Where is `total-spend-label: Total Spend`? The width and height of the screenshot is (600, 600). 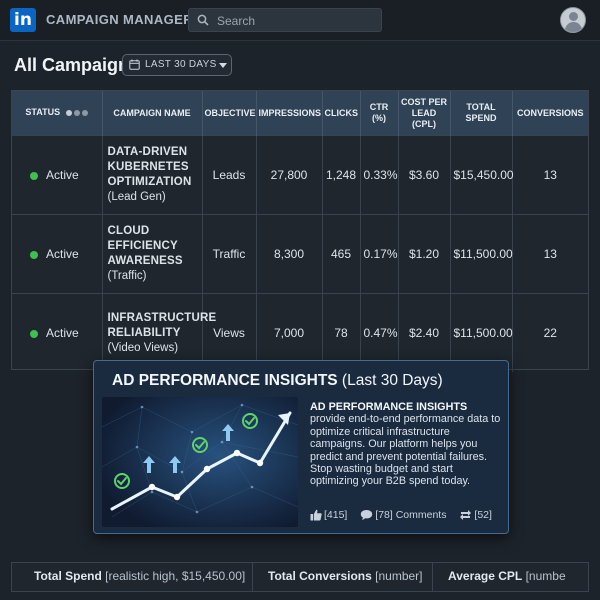 total-spend-label: Total Spend is located at coordinates (68, 576).